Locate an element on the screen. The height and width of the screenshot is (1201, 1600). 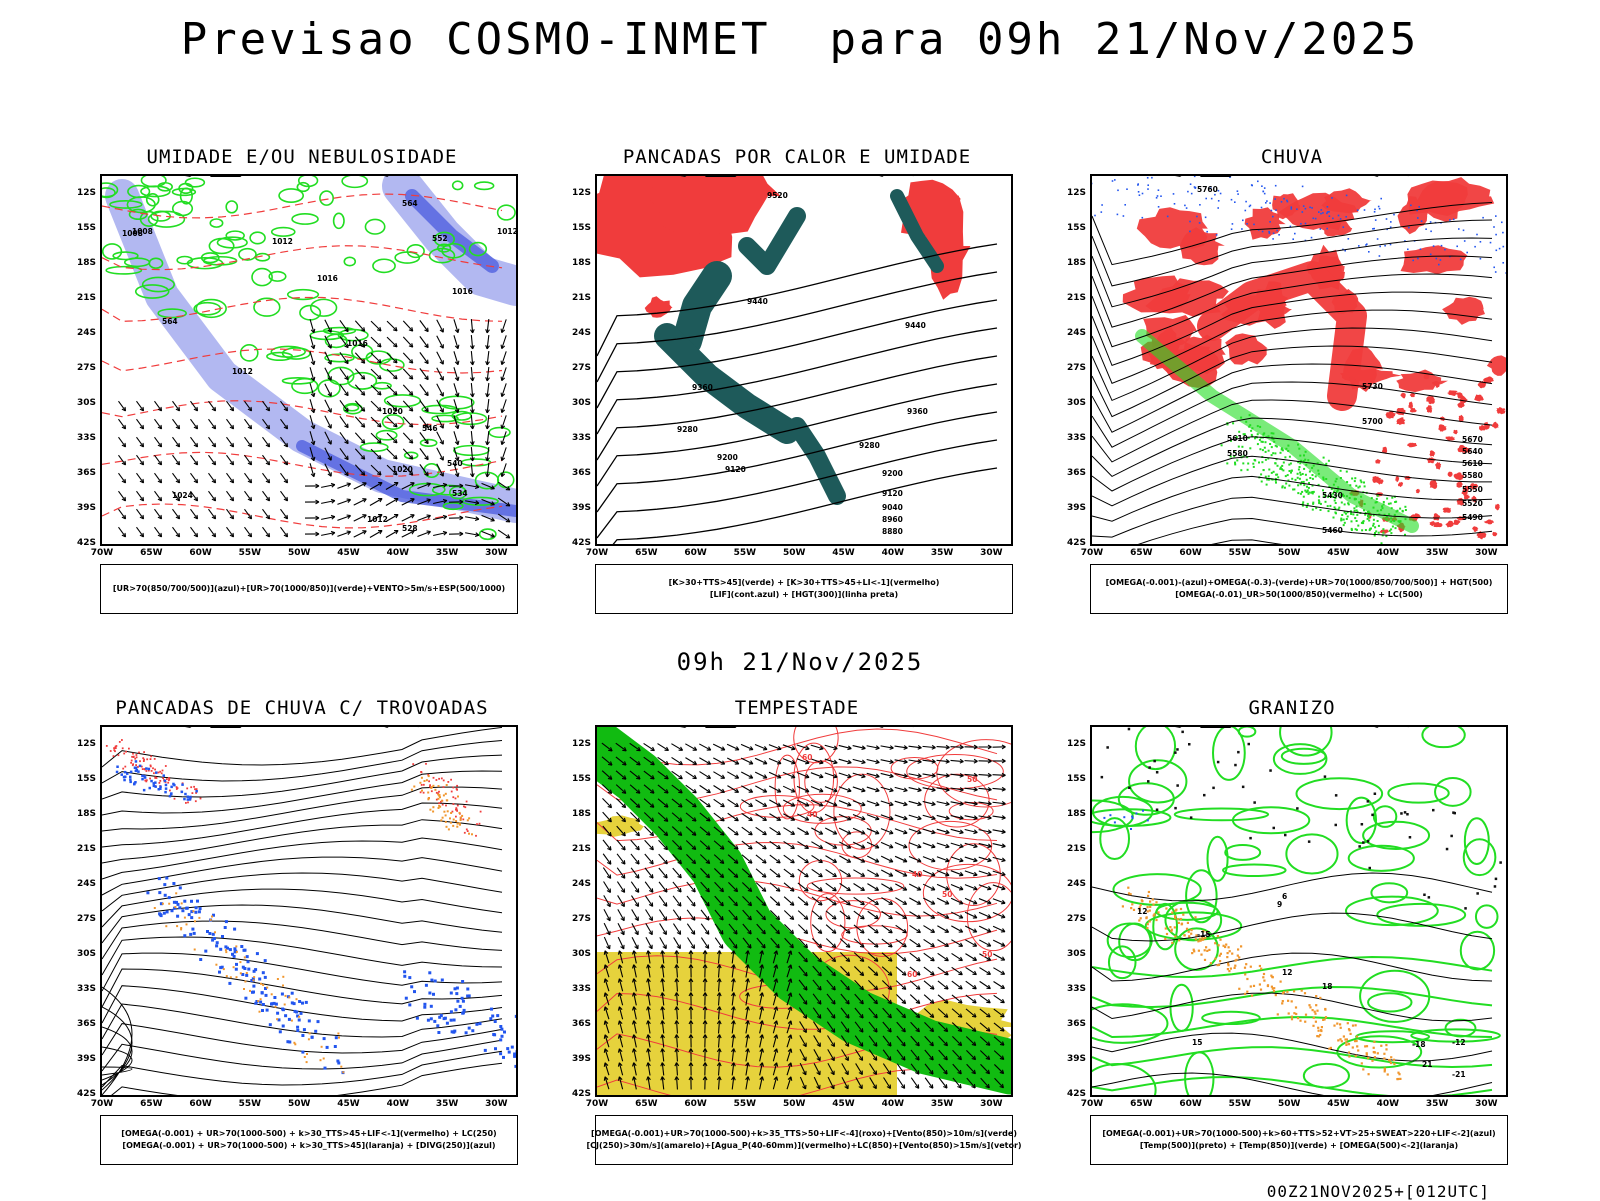
contour-label: 9120 is located at coordinates (892, 493).